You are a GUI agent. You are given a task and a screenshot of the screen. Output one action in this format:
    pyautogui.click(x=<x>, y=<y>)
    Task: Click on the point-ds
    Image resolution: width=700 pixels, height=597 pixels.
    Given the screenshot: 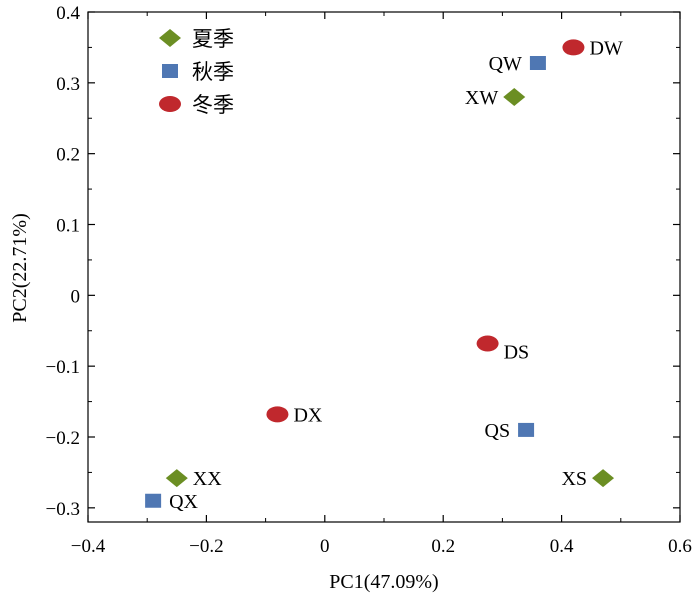 What is the action you would take?
    pyautogui.click(x=487, y=343)
    